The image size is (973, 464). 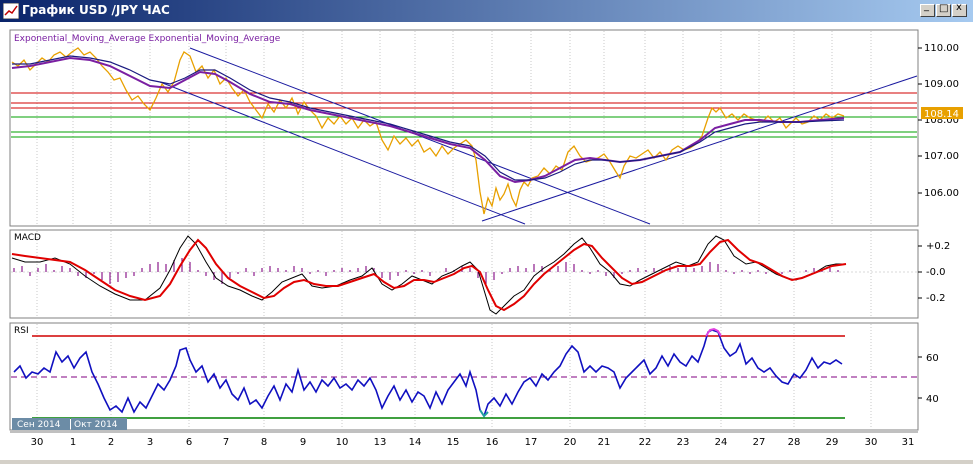 What do you see at coordinates (96, 10) in the screenshot?
I see `window-title: График USD /JPY ЧАС` at bounding box center [96, 10].